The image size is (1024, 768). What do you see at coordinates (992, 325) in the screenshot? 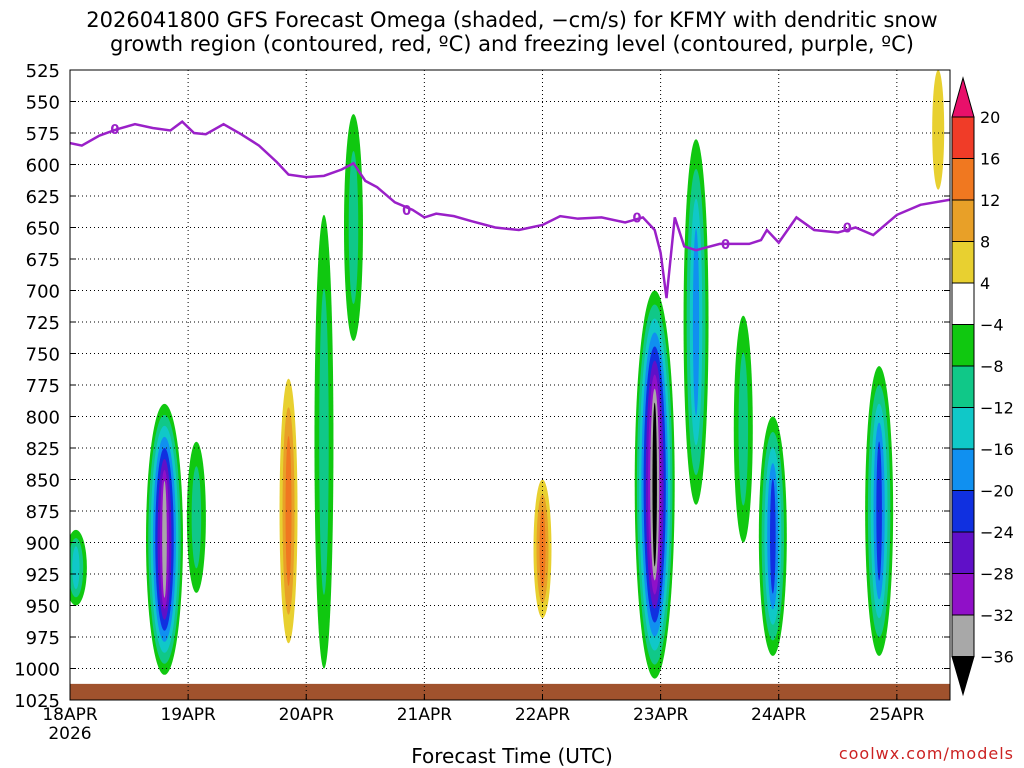
I see `colorbar-label: −4` at bounding box center [992, 325].